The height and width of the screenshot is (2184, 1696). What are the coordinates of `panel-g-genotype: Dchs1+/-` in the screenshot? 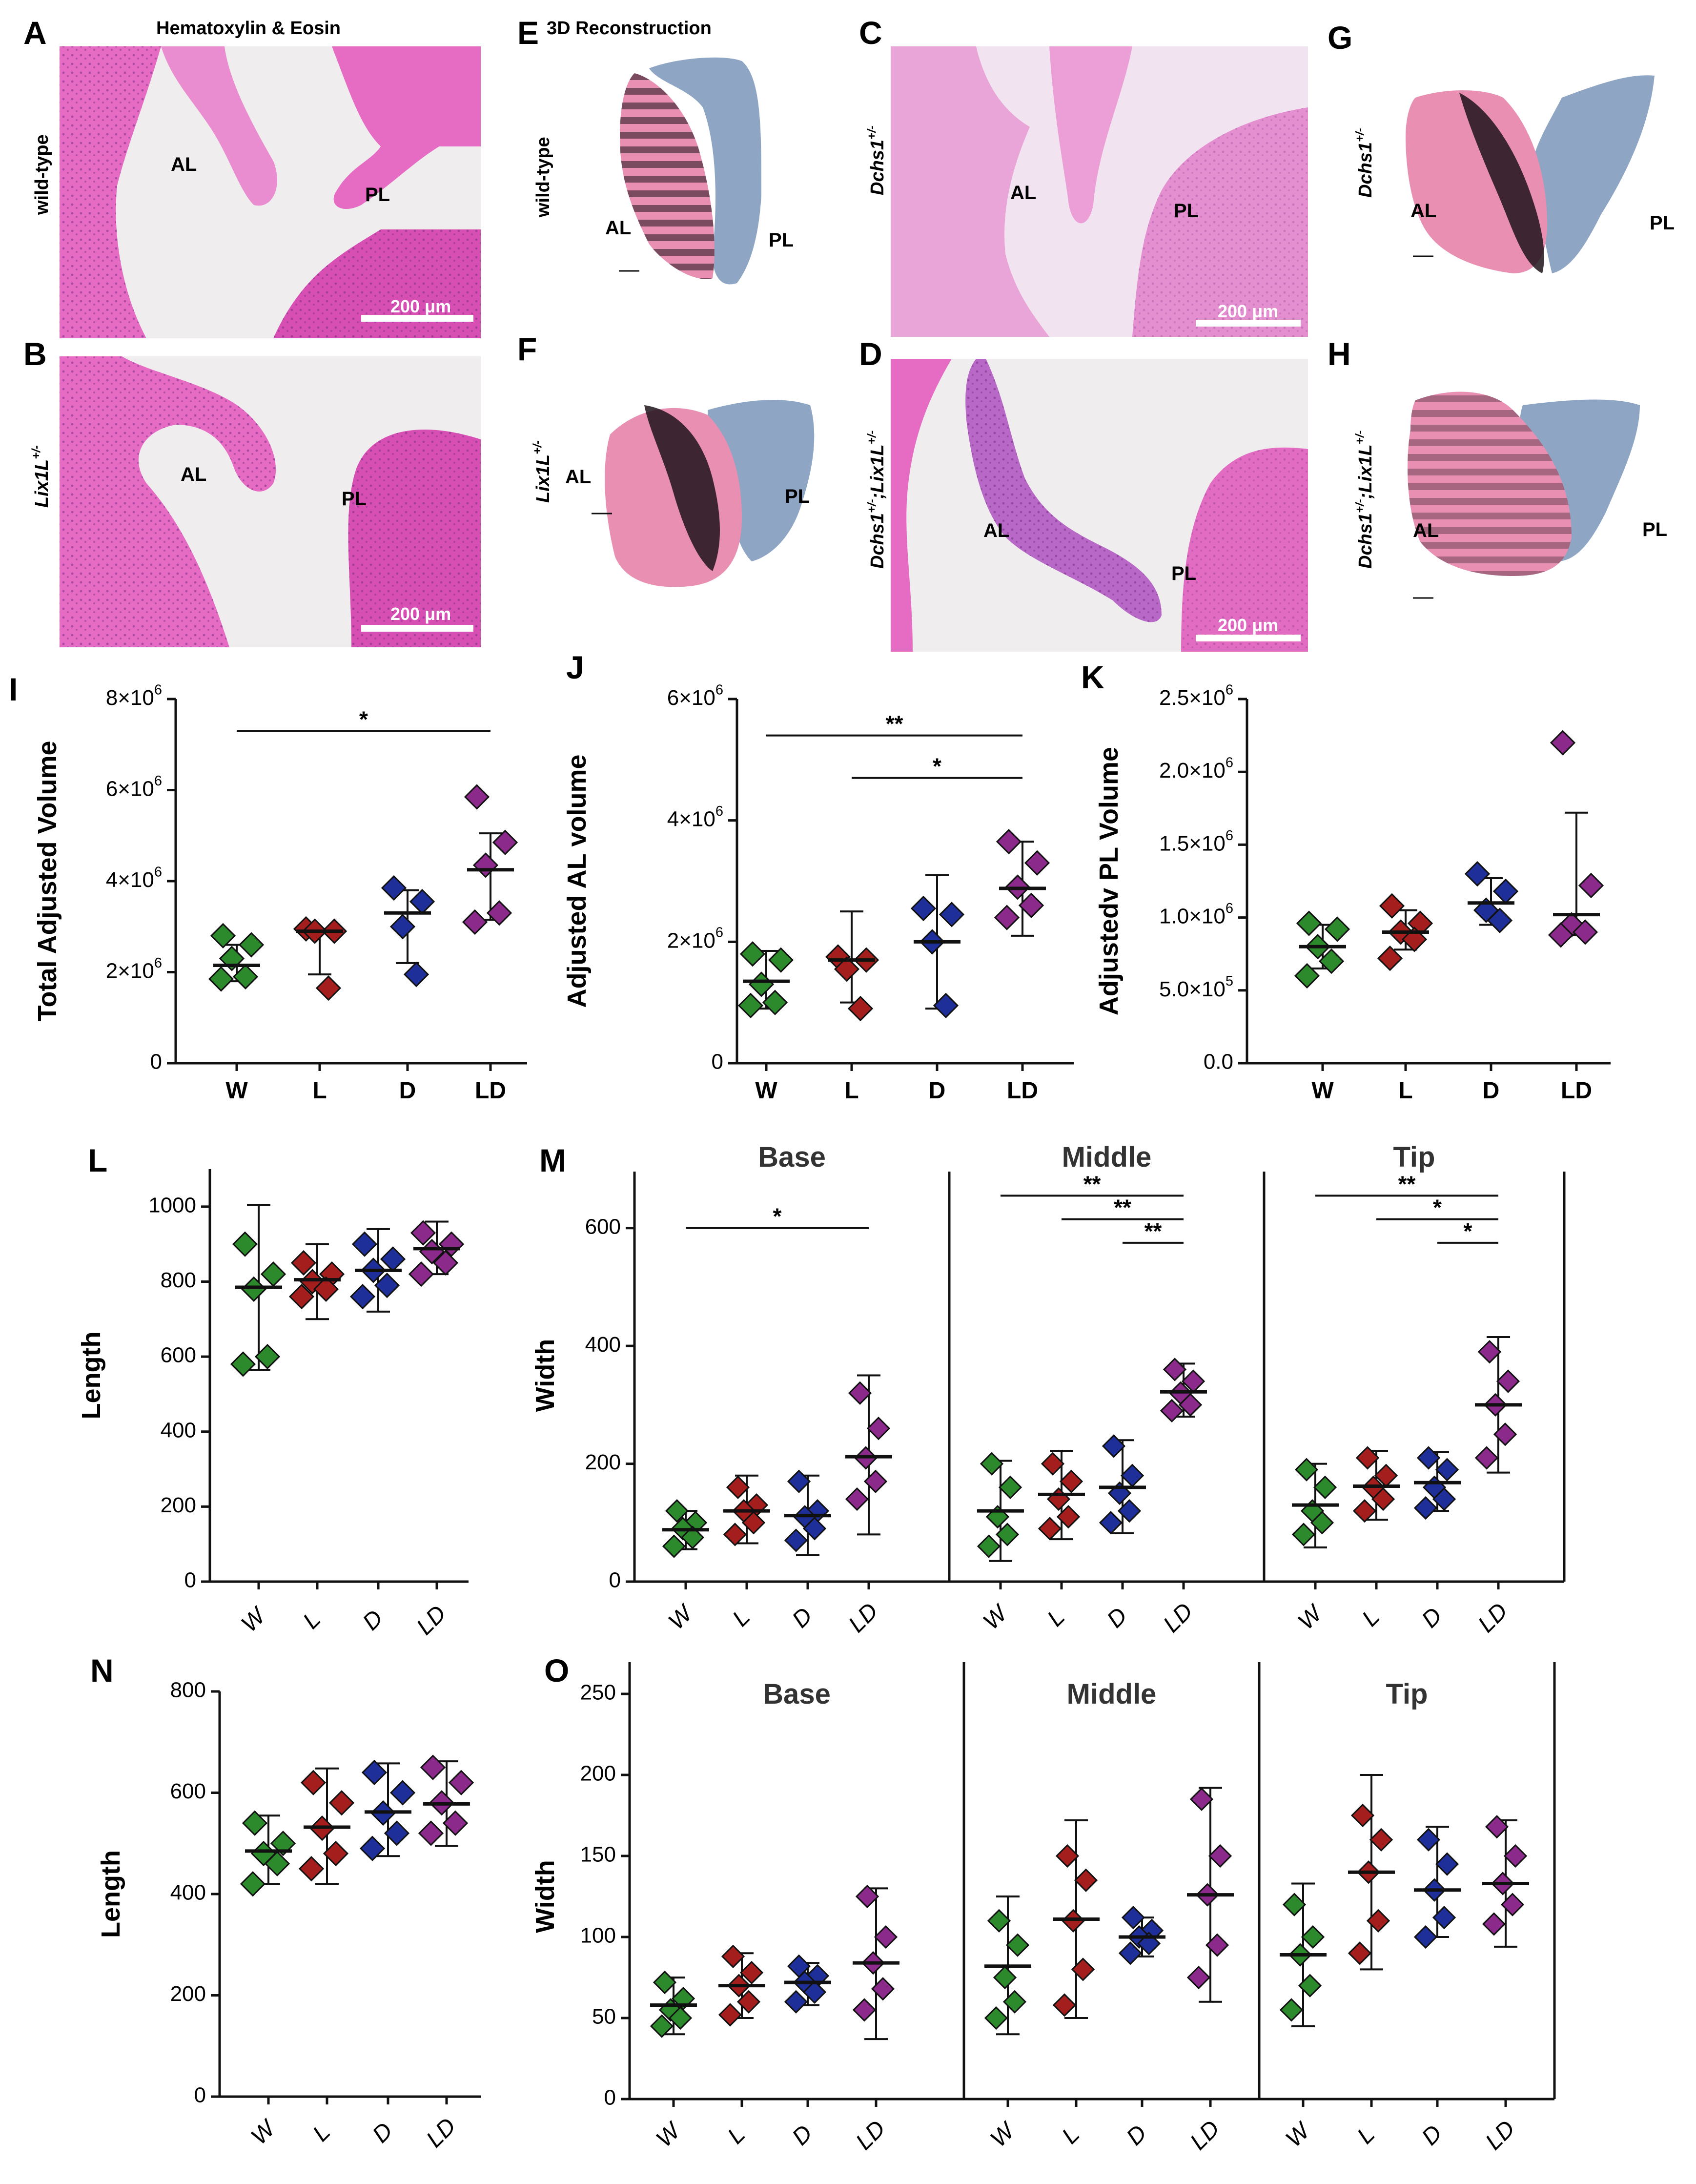 It's located at (1364, 163).